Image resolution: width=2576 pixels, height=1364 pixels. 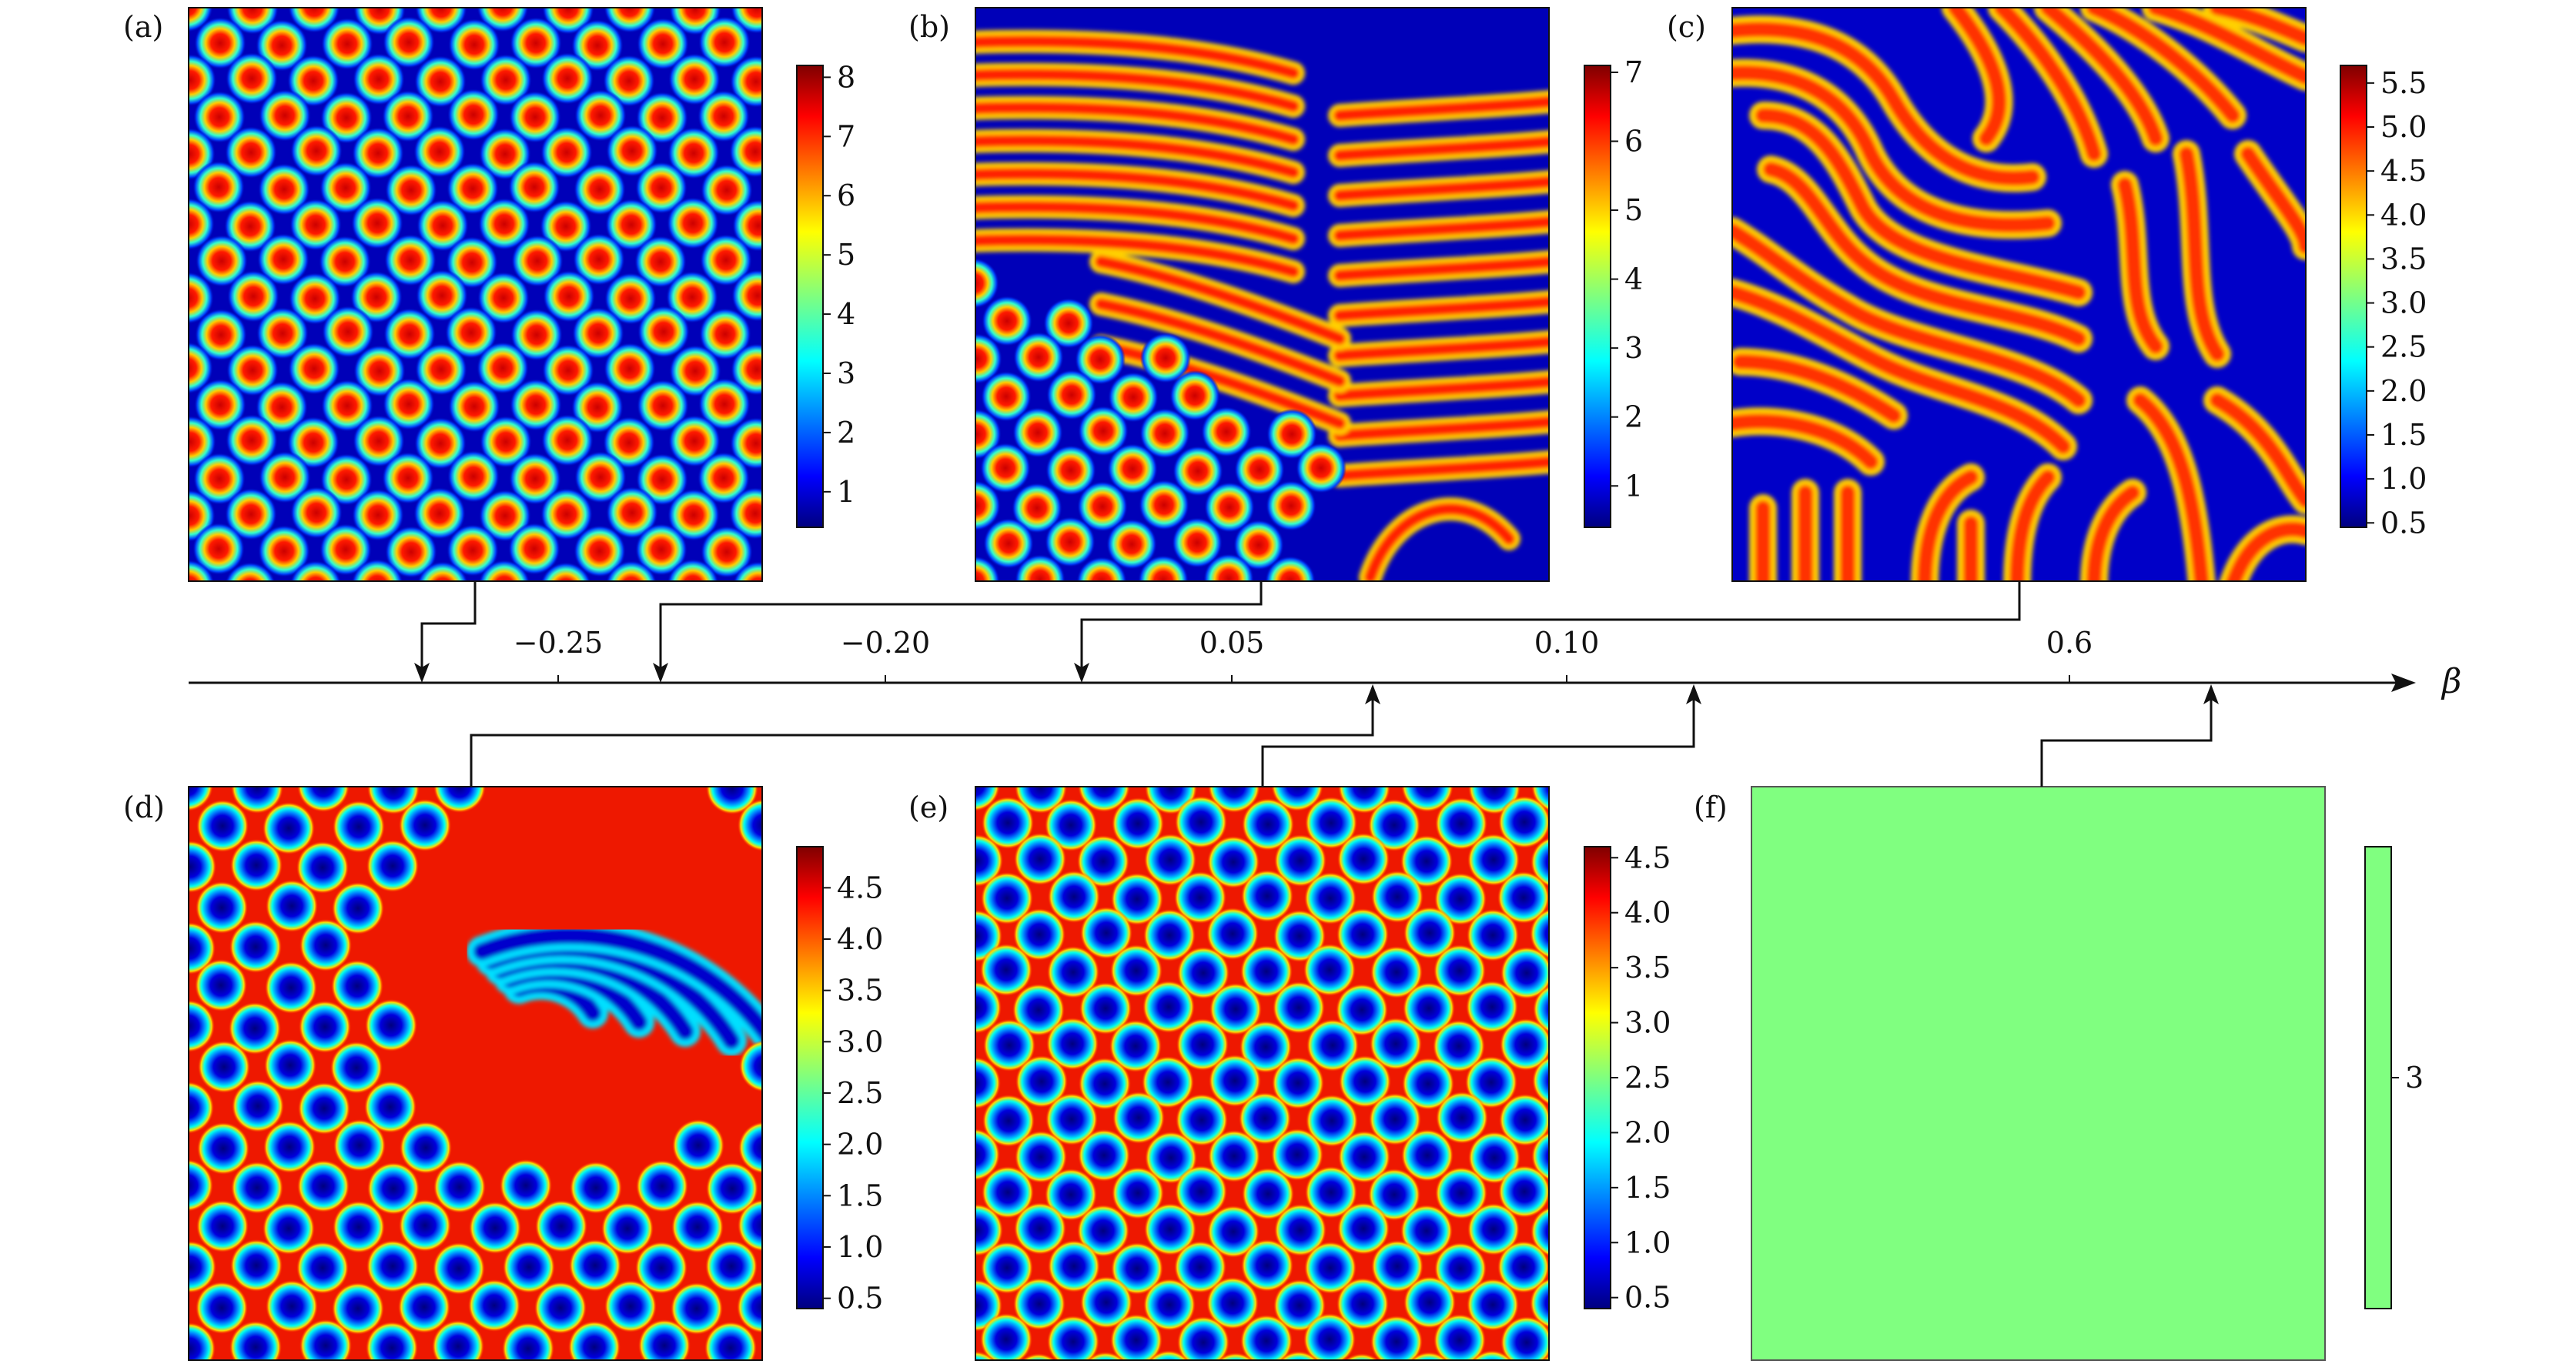 What do you see at coordinates (1598, 296) in the screenshot?
I see `colorbar-b` at bounding box center [1598, 296].